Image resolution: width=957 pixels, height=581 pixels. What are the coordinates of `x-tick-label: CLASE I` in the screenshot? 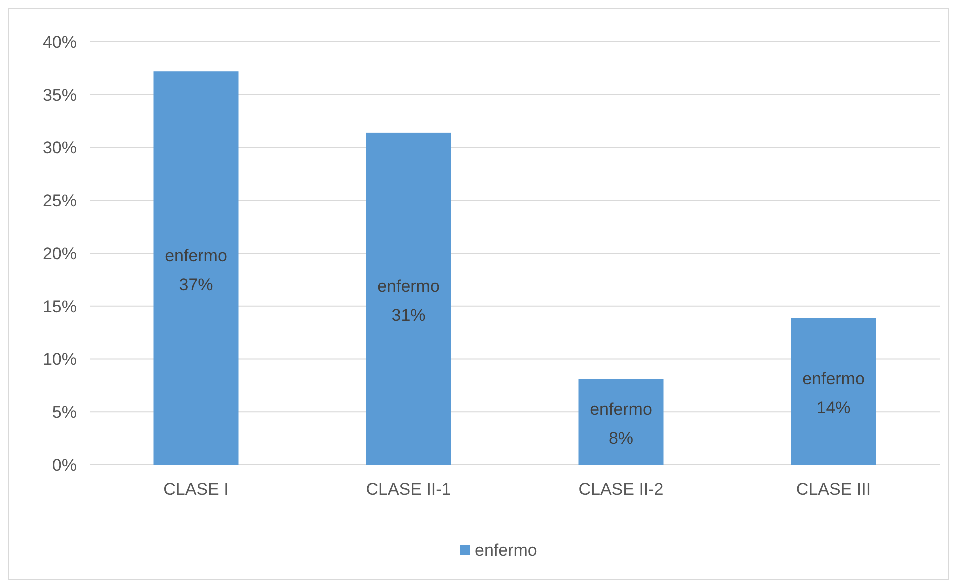 It's located at (196, 489).